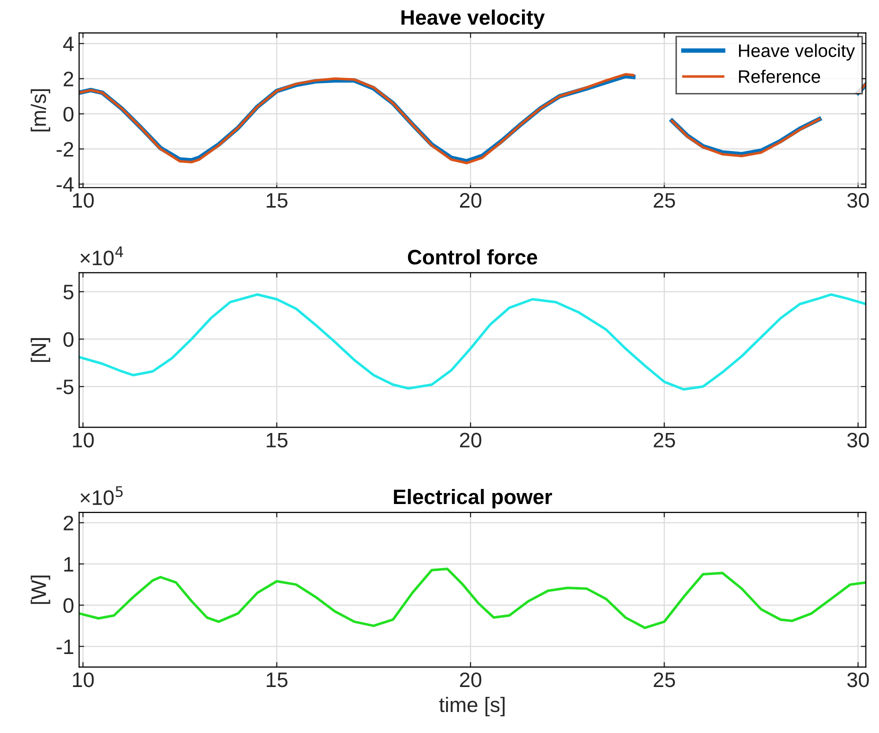  I want to click on text: ×10$^{5}$, so click(101, 496).